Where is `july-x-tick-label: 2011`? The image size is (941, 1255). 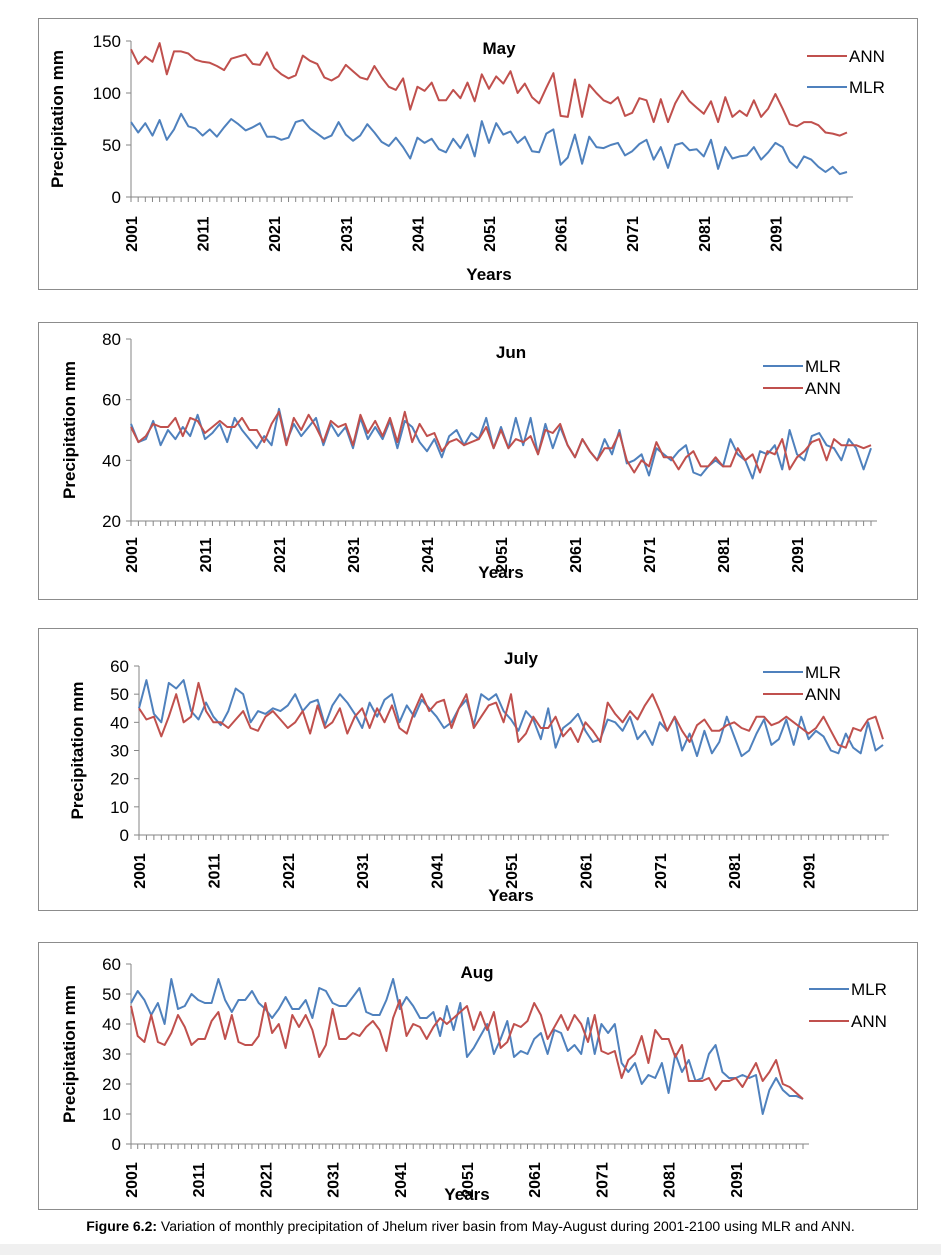 july-x-tick-label: 2011 is located at coordinates (214, 871).